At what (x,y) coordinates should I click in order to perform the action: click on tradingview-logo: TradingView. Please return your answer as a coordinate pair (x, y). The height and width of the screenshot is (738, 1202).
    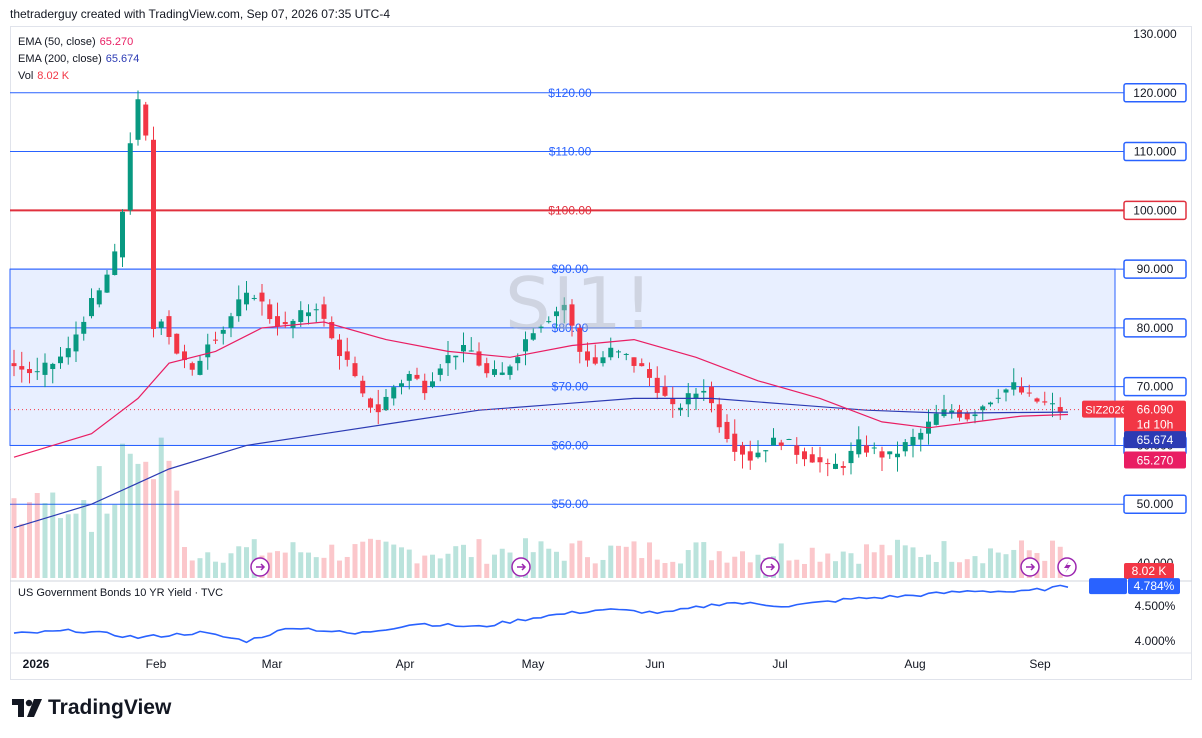
    Looking at the image, I should click on (91, 708).